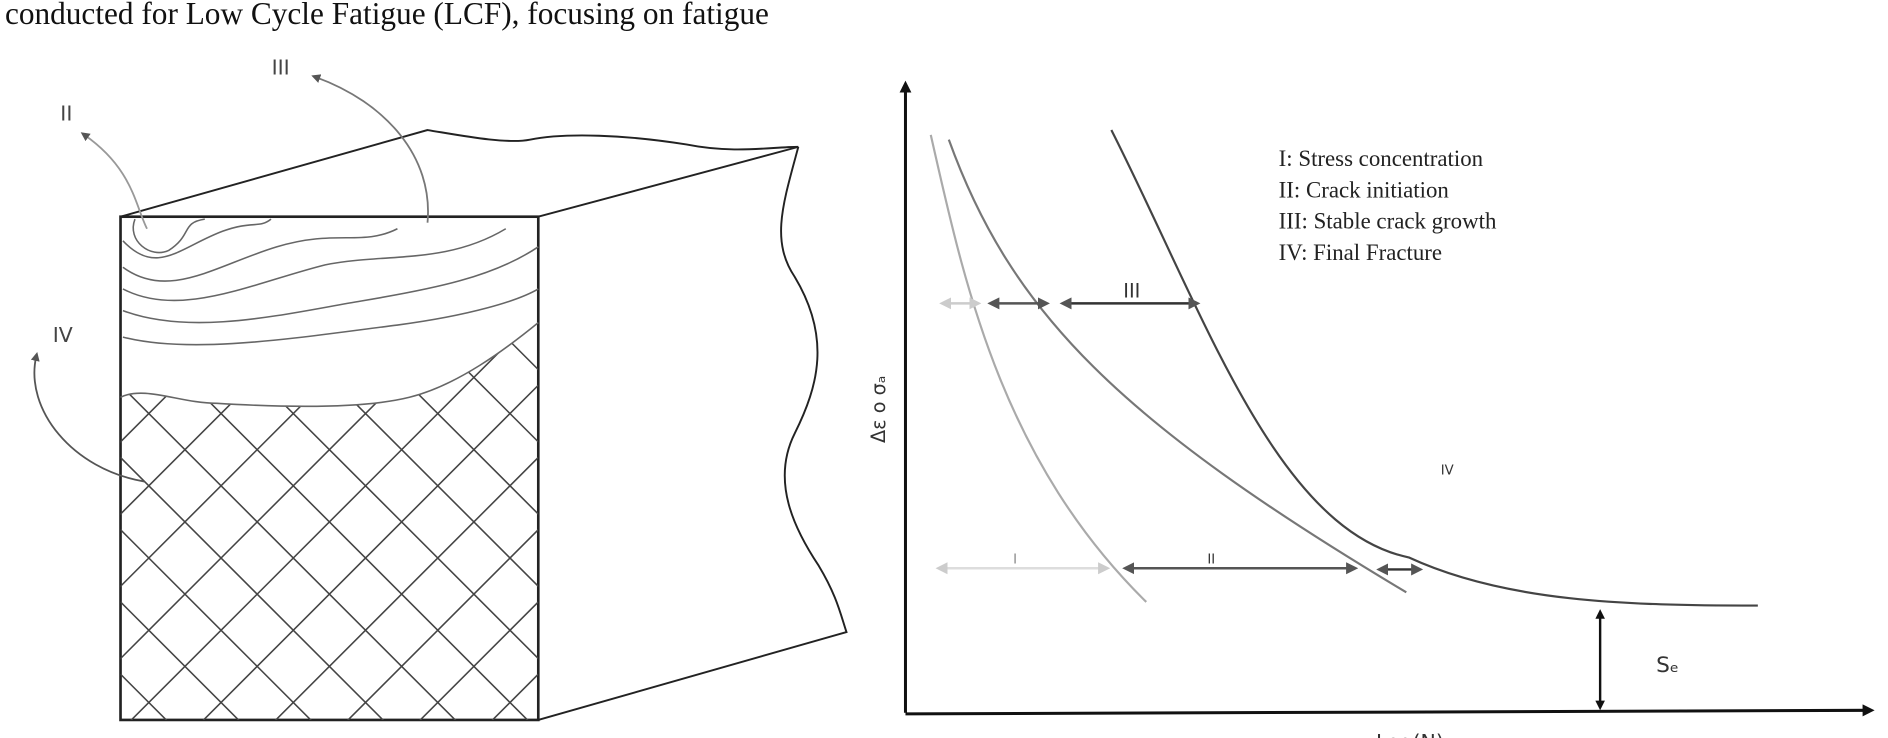 The image size is (1888, 738). What do you see at coordinates (1211, 559) in the screenshot?
I see `region-label: II` at bounding box center [1211, 559].